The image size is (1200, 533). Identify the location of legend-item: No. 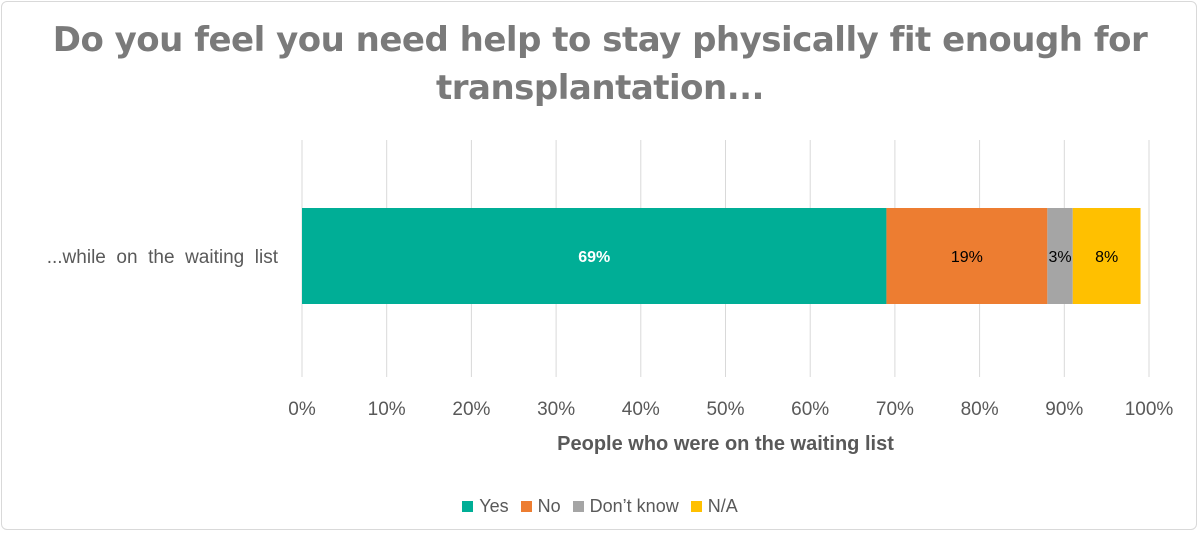
(540, 506).